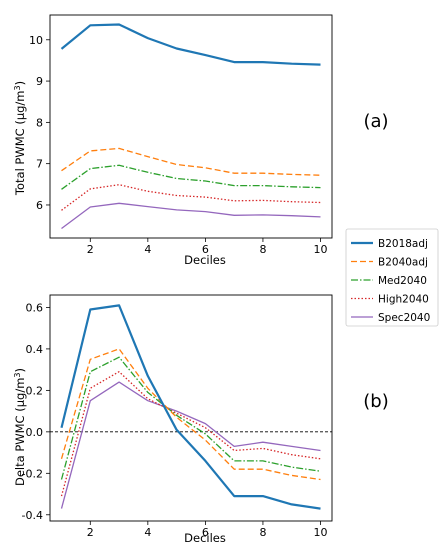 The width and height of the screenshot is (440, 550). I want to click on panel-a-series-spec2040, so click(191, 216).